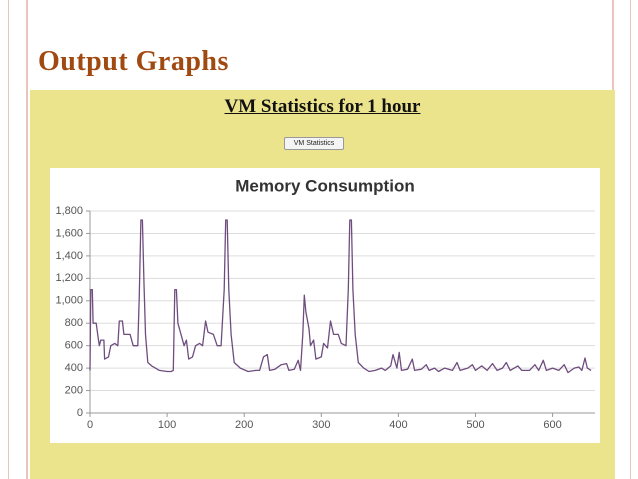 The height and width of the screenshot is (479, 638). What do you see at coordinates (314, 143) in the screenshot?
I see `vm-statistics-button: VM Statistics` at bounding box center [314, 143].